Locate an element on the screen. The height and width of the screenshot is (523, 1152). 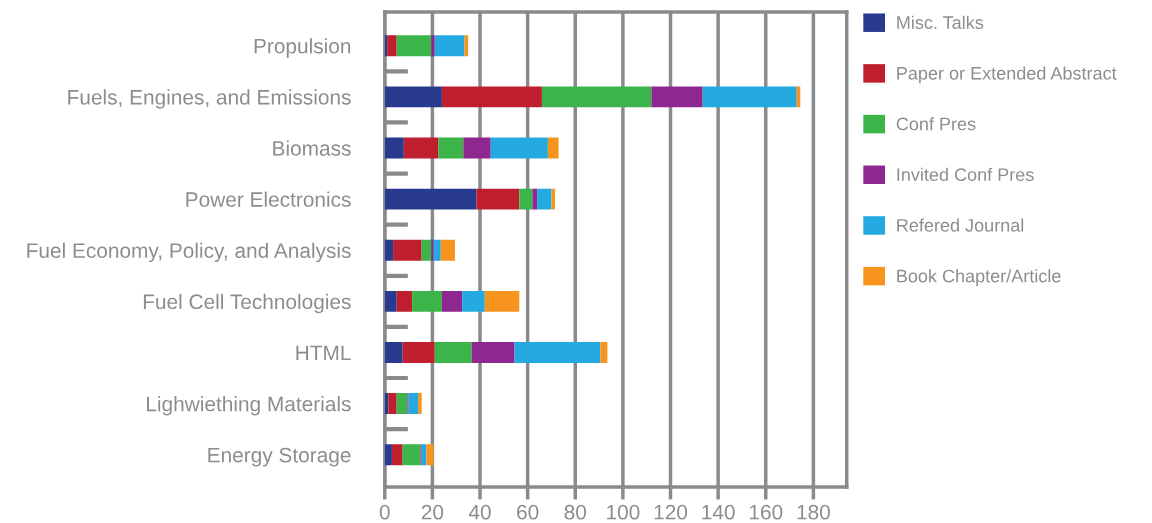
y-tick-label: Fuels, Engines, and Emissions is located at coordinates (209, 99).